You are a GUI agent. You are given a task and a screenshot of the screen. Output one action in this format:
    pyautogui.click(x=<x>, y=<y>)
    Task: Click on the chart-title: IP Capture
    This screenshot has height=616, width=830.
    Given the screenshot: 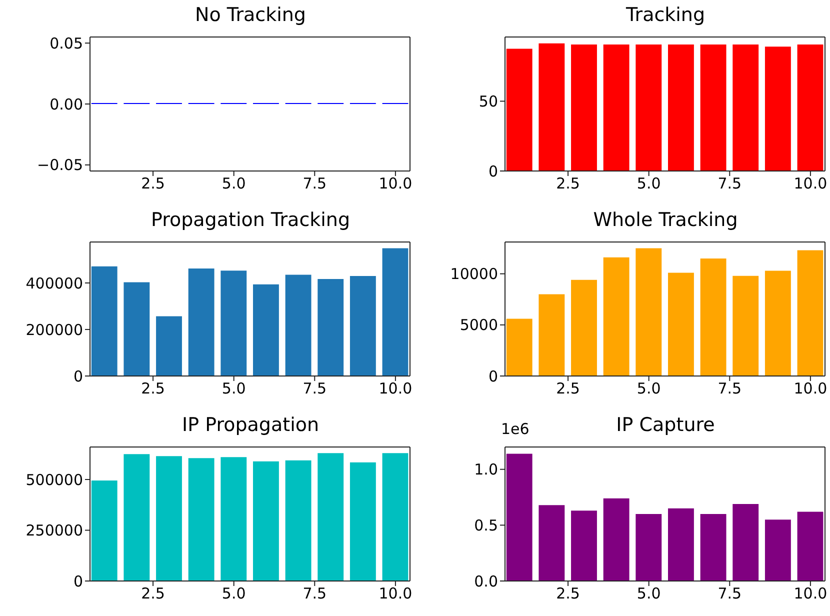 What is the action you would take?
    pyautogui.click(x=665, y=425)
    